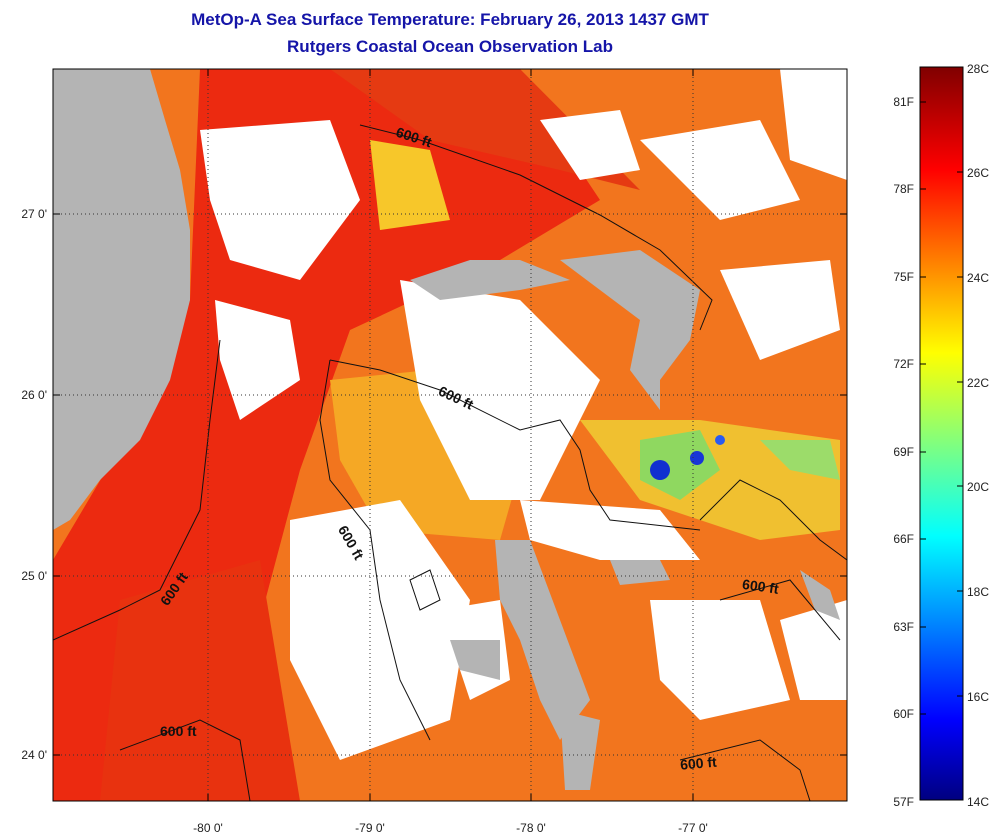  What do you see at coordinates (208, 828) in the screenshot?
I see `lon-label: -80 0'` at bounding box center [208, 828].